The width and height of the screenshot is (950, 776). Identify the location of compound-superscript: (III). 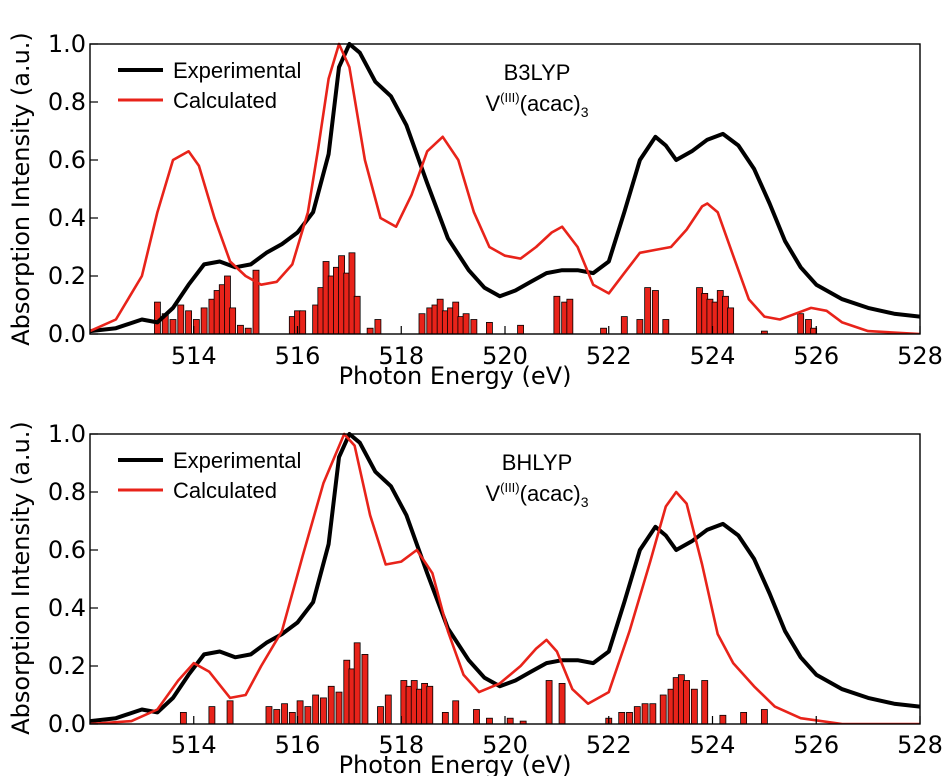
(510, 97).